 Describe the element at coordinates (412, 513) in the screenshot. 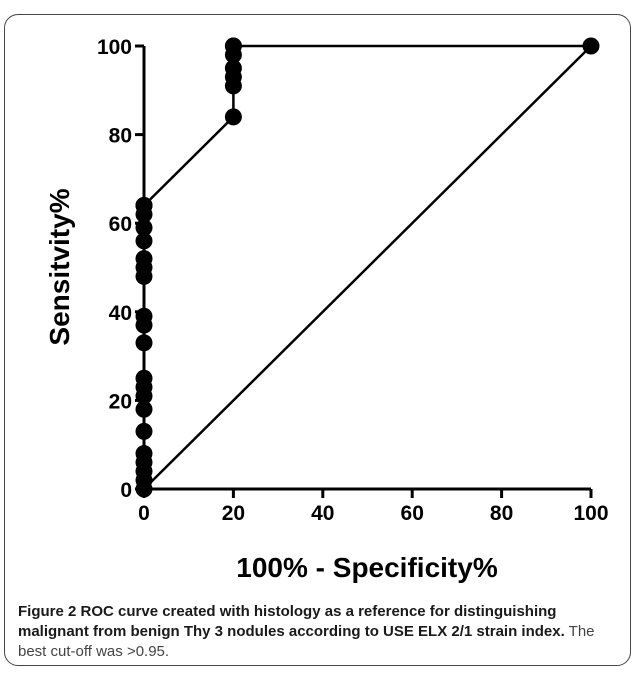

I see `x-tick-label: 60` at that location.